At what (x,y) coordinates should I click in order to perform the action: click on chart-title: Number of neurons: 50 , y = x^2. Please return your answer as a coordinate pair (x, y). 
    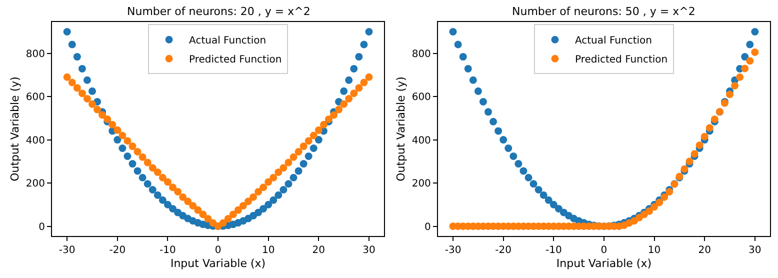
    Looking at the image, I should click on (604, 11).